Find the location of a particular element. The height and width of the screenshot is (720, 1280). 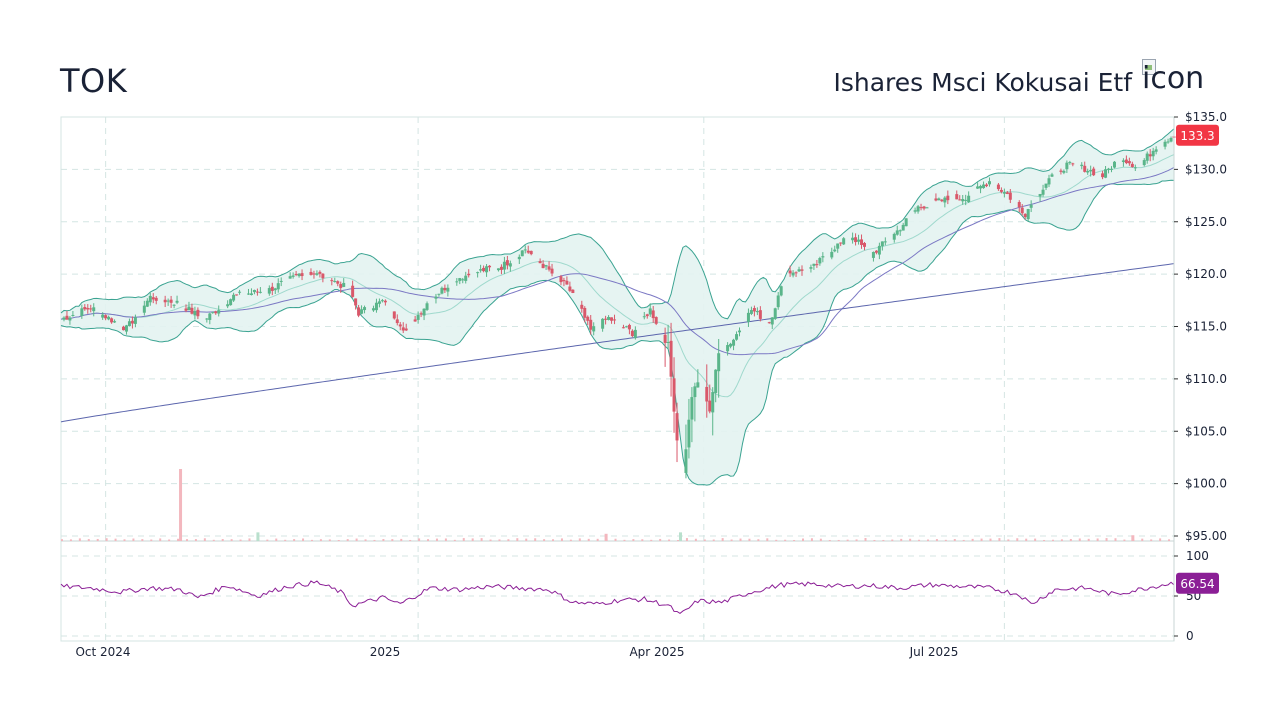

rsi-tick-label: 0 is located at coordinates (1190, 636).